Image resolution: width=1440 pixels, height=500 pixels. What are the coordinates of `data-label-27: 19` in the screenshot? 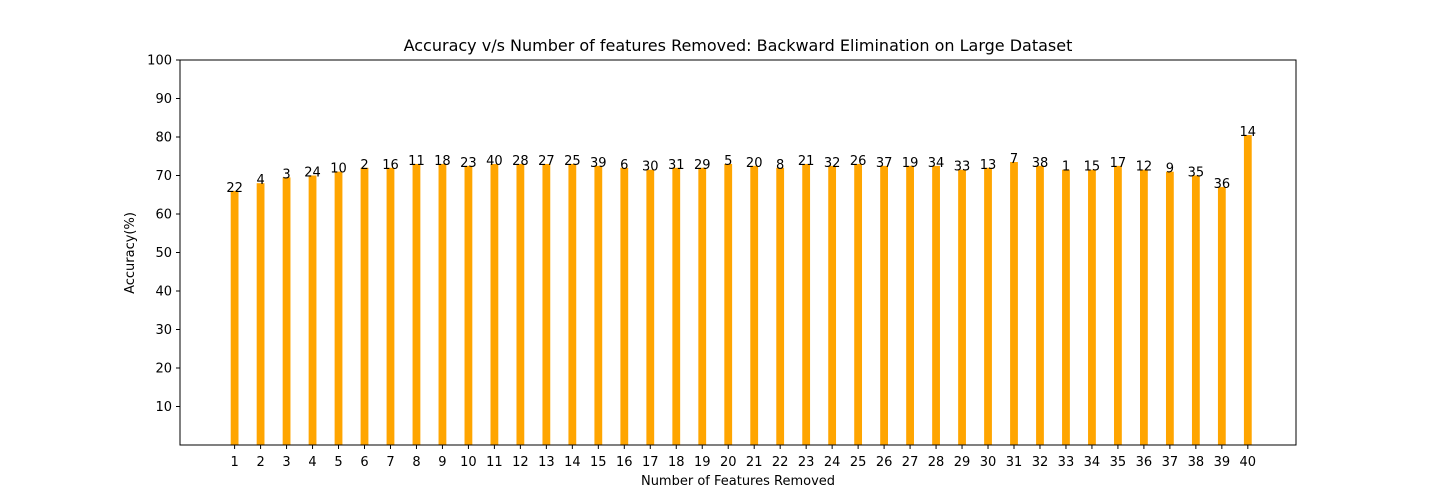 It's located at (910, 163).